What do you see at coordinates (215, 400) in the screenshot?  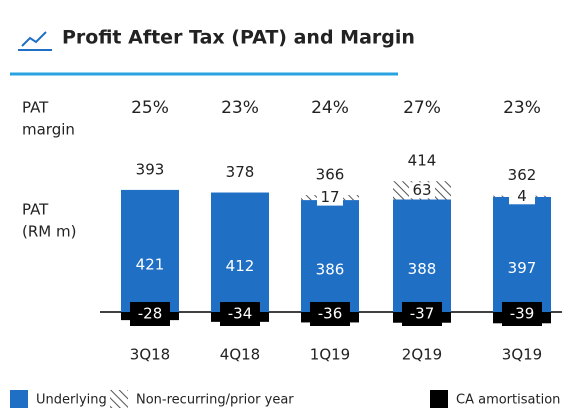 I see `legend-label: Non-recurring/prior year` at bounding box center [215, 400].